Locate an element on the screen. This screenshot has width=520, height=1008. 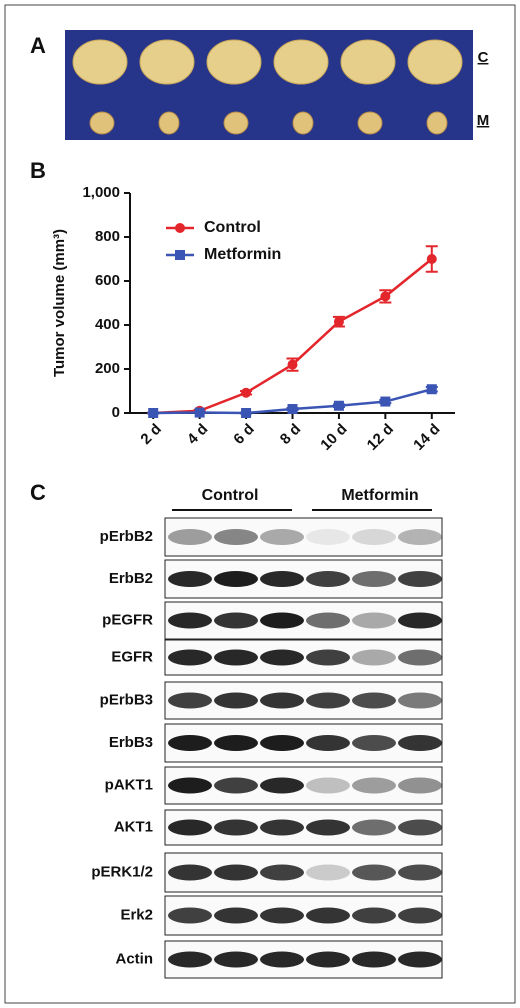
panel-label: A is located at coordinates (38, 45).